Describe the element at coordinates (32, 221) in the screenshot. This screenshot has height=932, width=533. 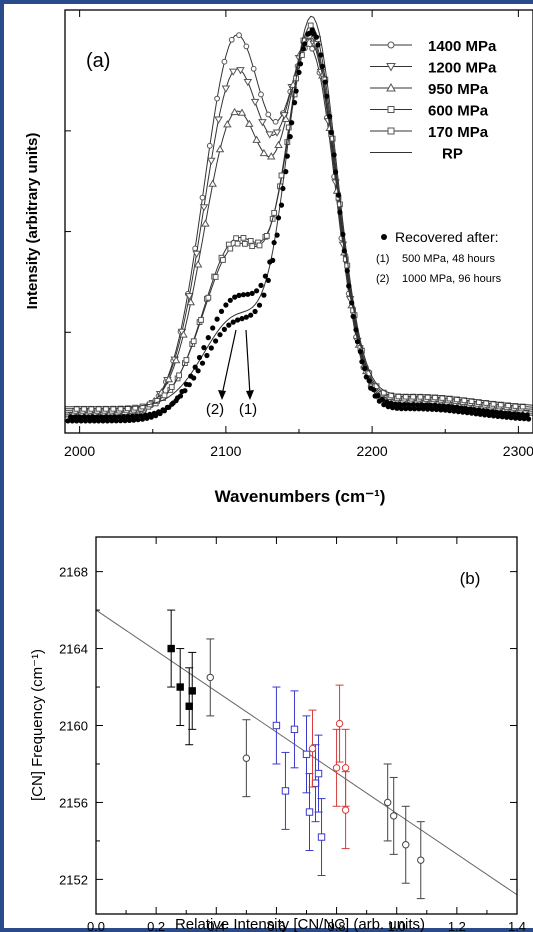
I see `y-axis-label-a: Intensity (arbitrary units)` at that location.